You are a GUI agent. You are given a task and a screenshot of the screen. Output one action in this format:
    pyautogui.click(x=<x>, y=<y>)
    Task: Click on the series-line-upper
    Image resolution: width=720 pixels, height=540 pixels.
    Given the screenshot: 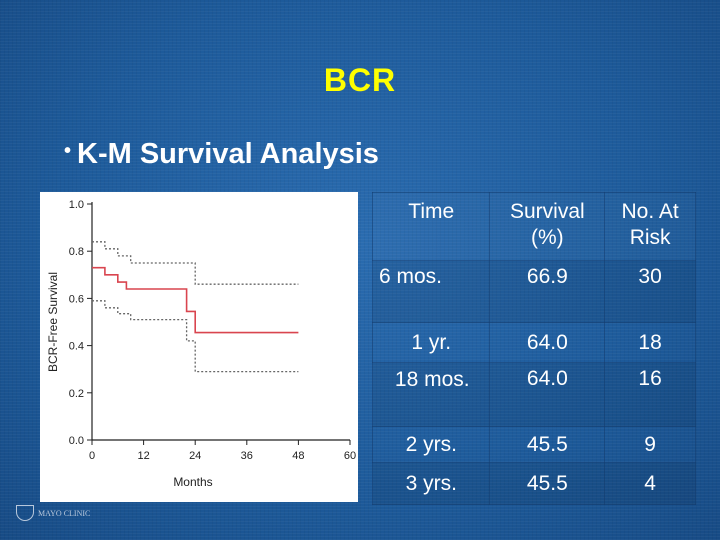 What is the action you would take?
    pyautogui.click(x=195, y=263)
    